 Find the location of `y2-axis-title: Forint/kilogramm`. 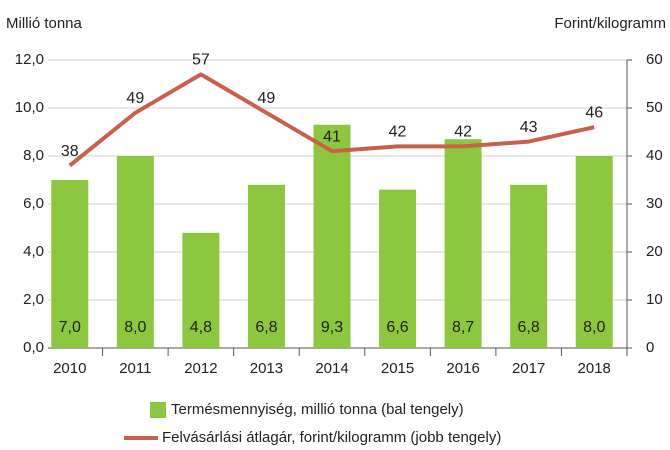

y2-axis-title: Forint/kilogramm is located at coordinates (610, 23).